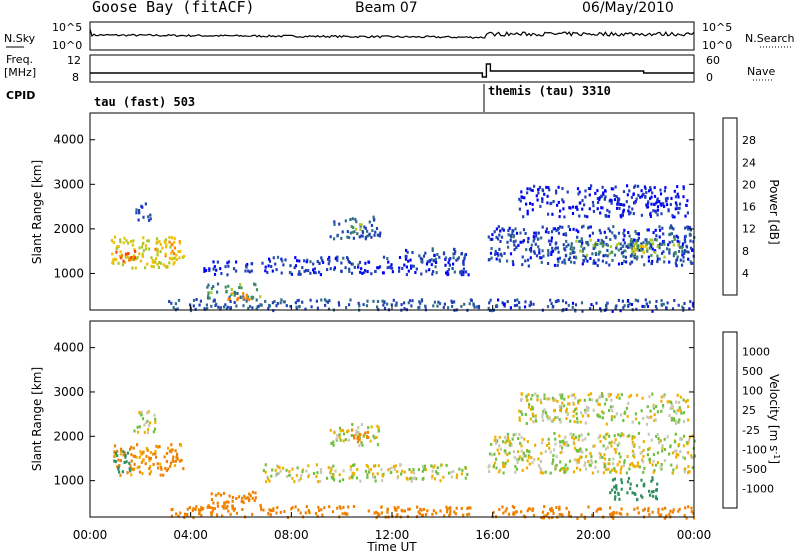  Describe the element at coordinates (19, 59) in the screenshot. I see `freq-label: Freq.` at that location.